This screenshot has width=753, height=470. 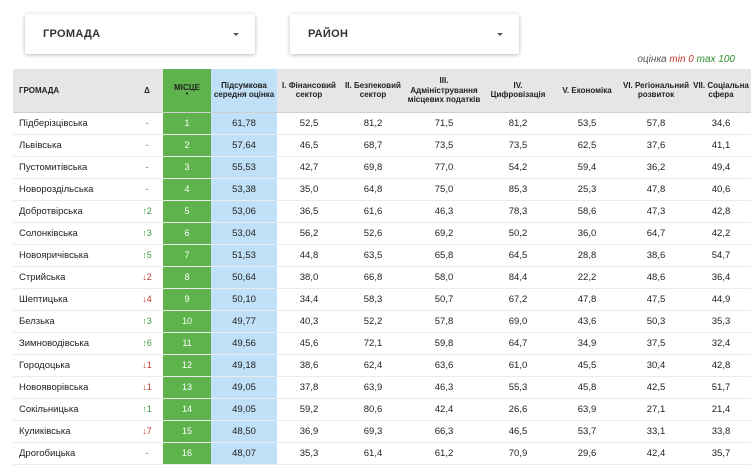 What do you see at coordinates (587, 343) in the screenshot?
I see `cell-economy: 34,9` at bounding box center [587, 343].